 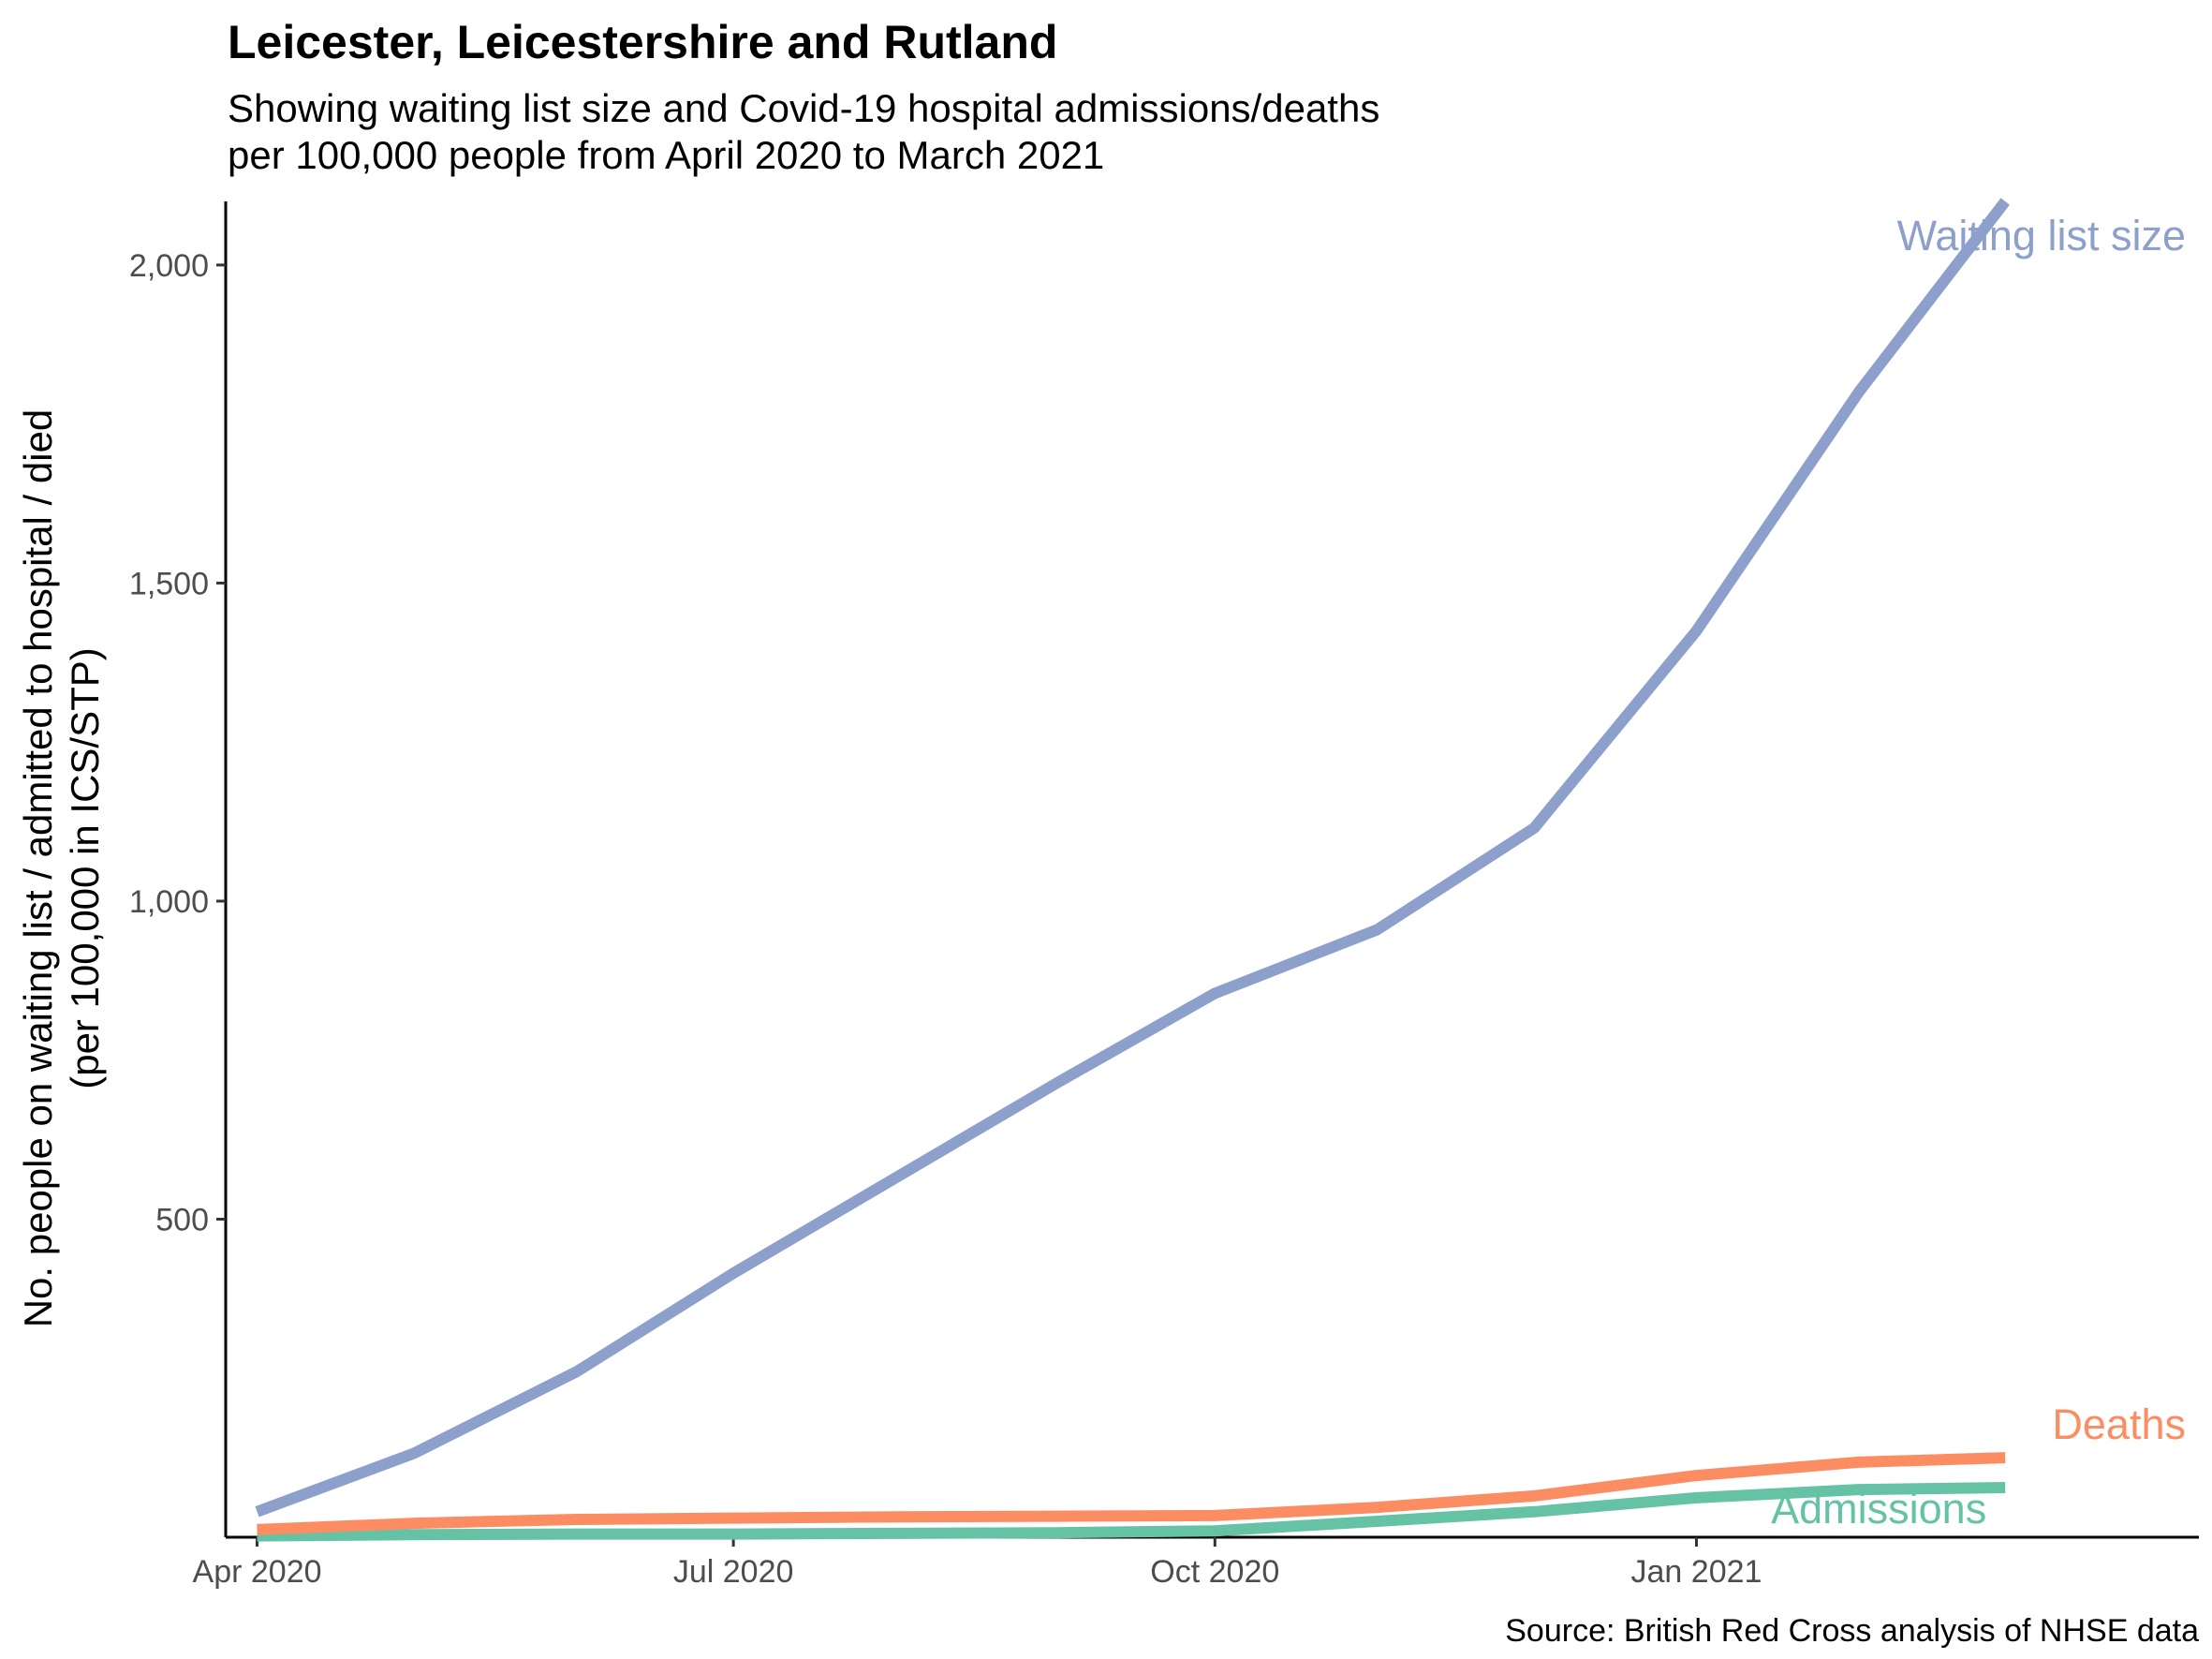 I want to click on series-label-waiting-list-size: Waiting list size, so click(x=2041, y=236).